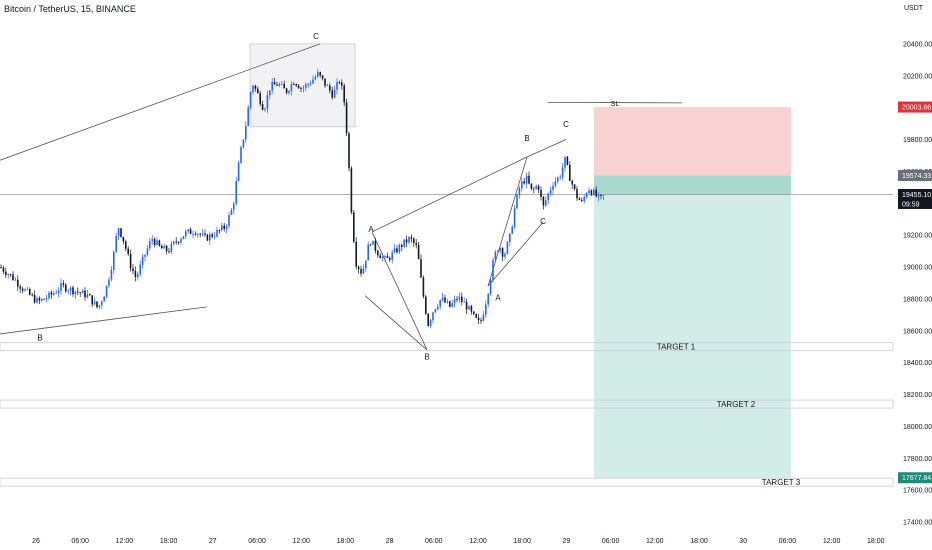  Describe the element at coordinates (781, 482) in the screenshot. I see `target-label-3: TARGET 3` at that location.